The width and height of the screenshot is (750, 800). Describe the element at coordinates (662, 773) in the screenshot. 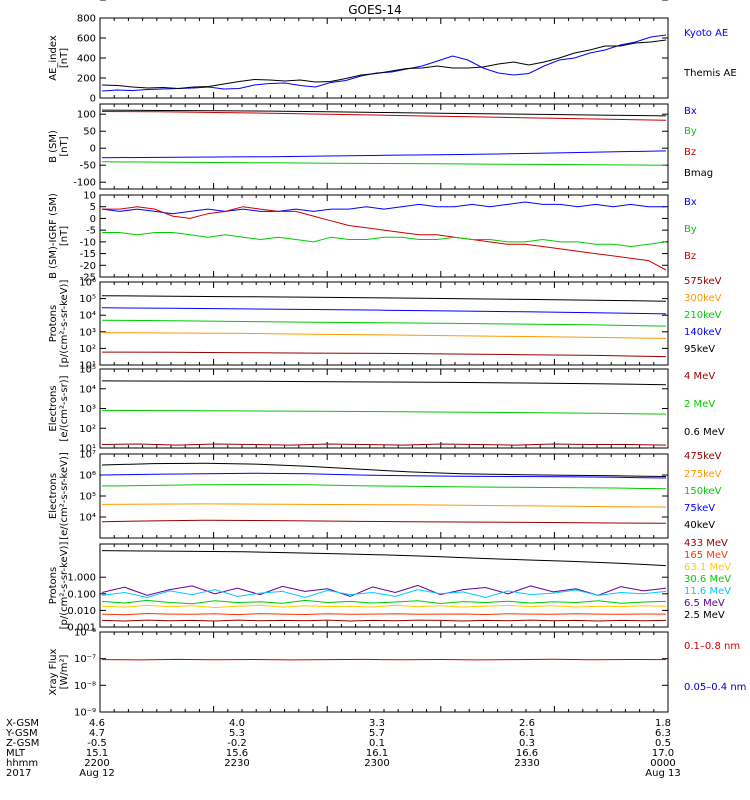

I see `x-axis-row-value: Aug 13` at that location.